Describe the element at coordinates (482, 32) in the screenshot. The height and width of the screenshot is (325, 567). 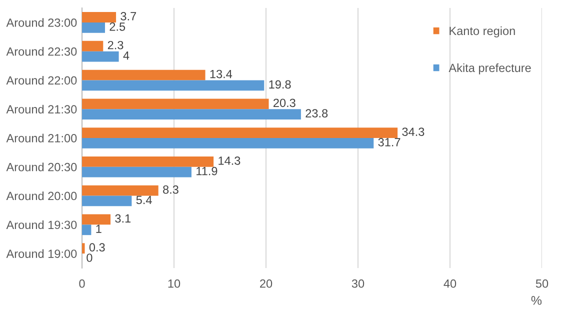
I see `legend-label: Kanto region` at that location.